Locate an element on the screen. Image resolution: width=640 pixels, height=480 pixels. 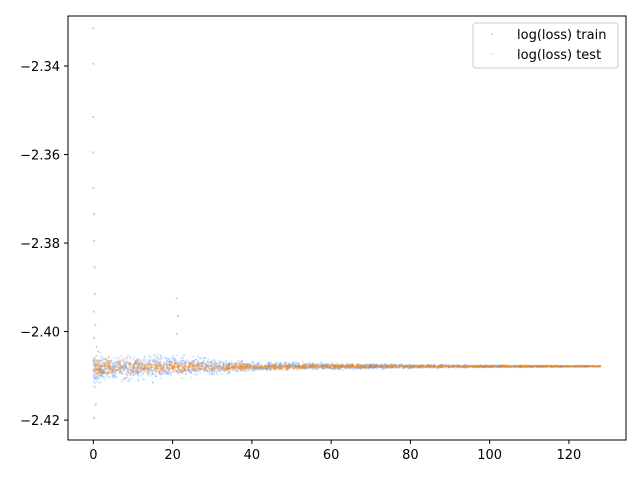
x-tick-label: 0 is located at coordinates (93, 455).